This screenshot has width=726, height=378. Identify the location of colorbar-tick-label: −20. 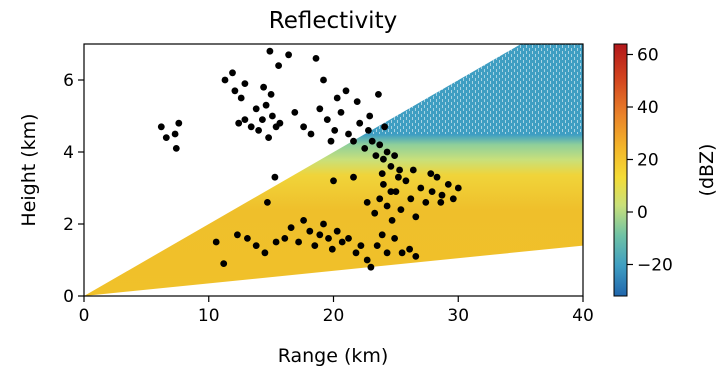
(655, 266).